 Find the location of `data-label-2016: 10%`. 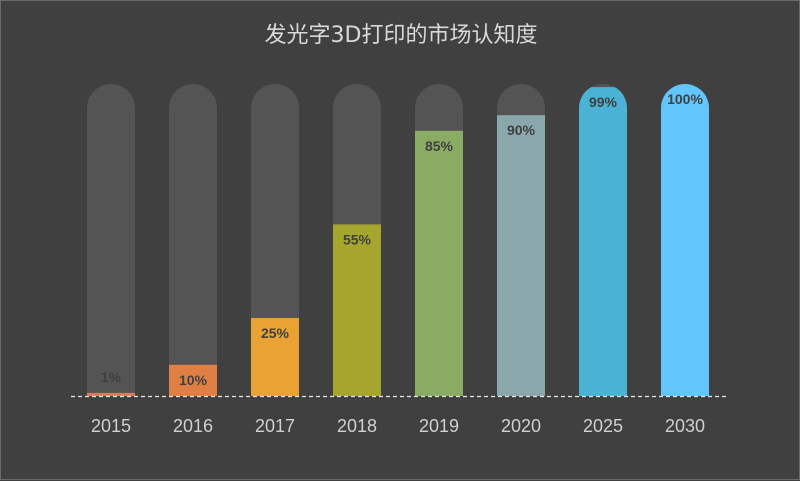

data-label-2016: 10% is located at coordinates (193, 380).